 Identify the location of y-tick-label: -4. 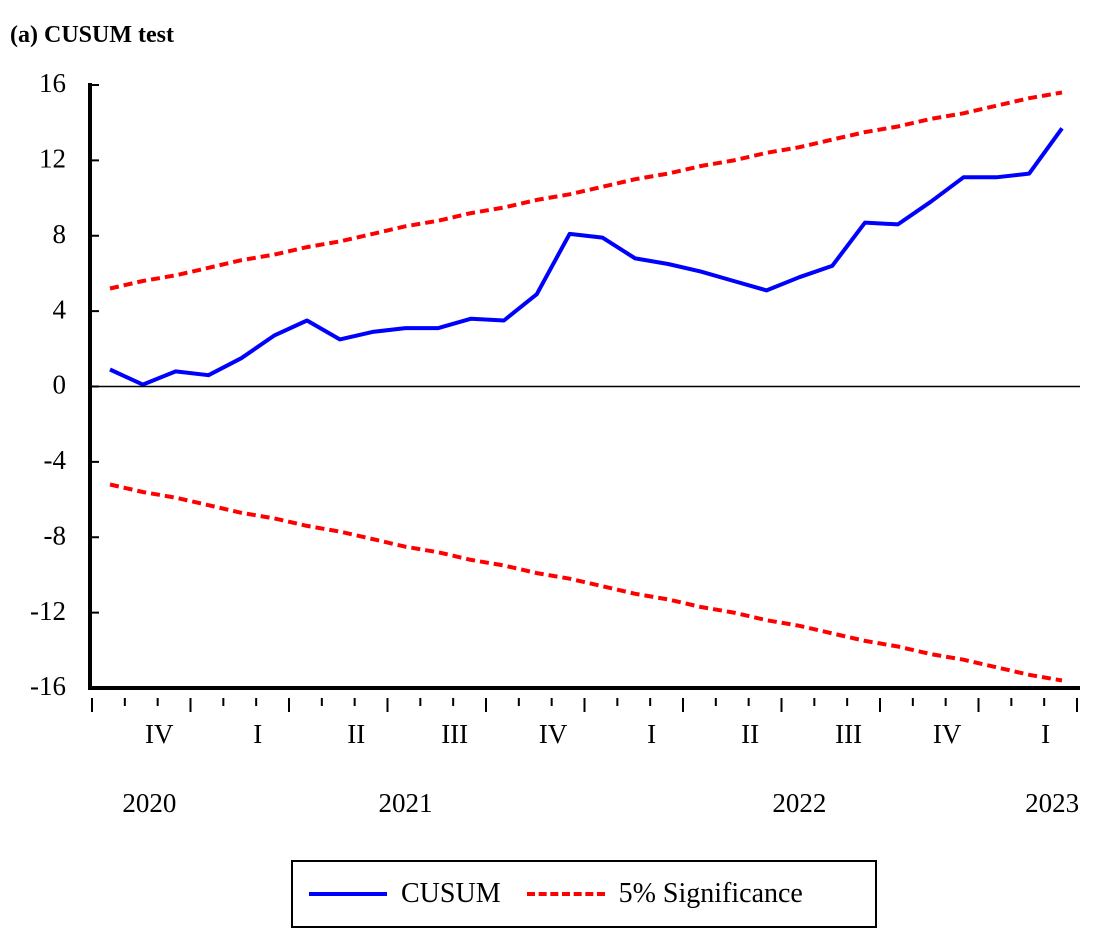
(55, 460).